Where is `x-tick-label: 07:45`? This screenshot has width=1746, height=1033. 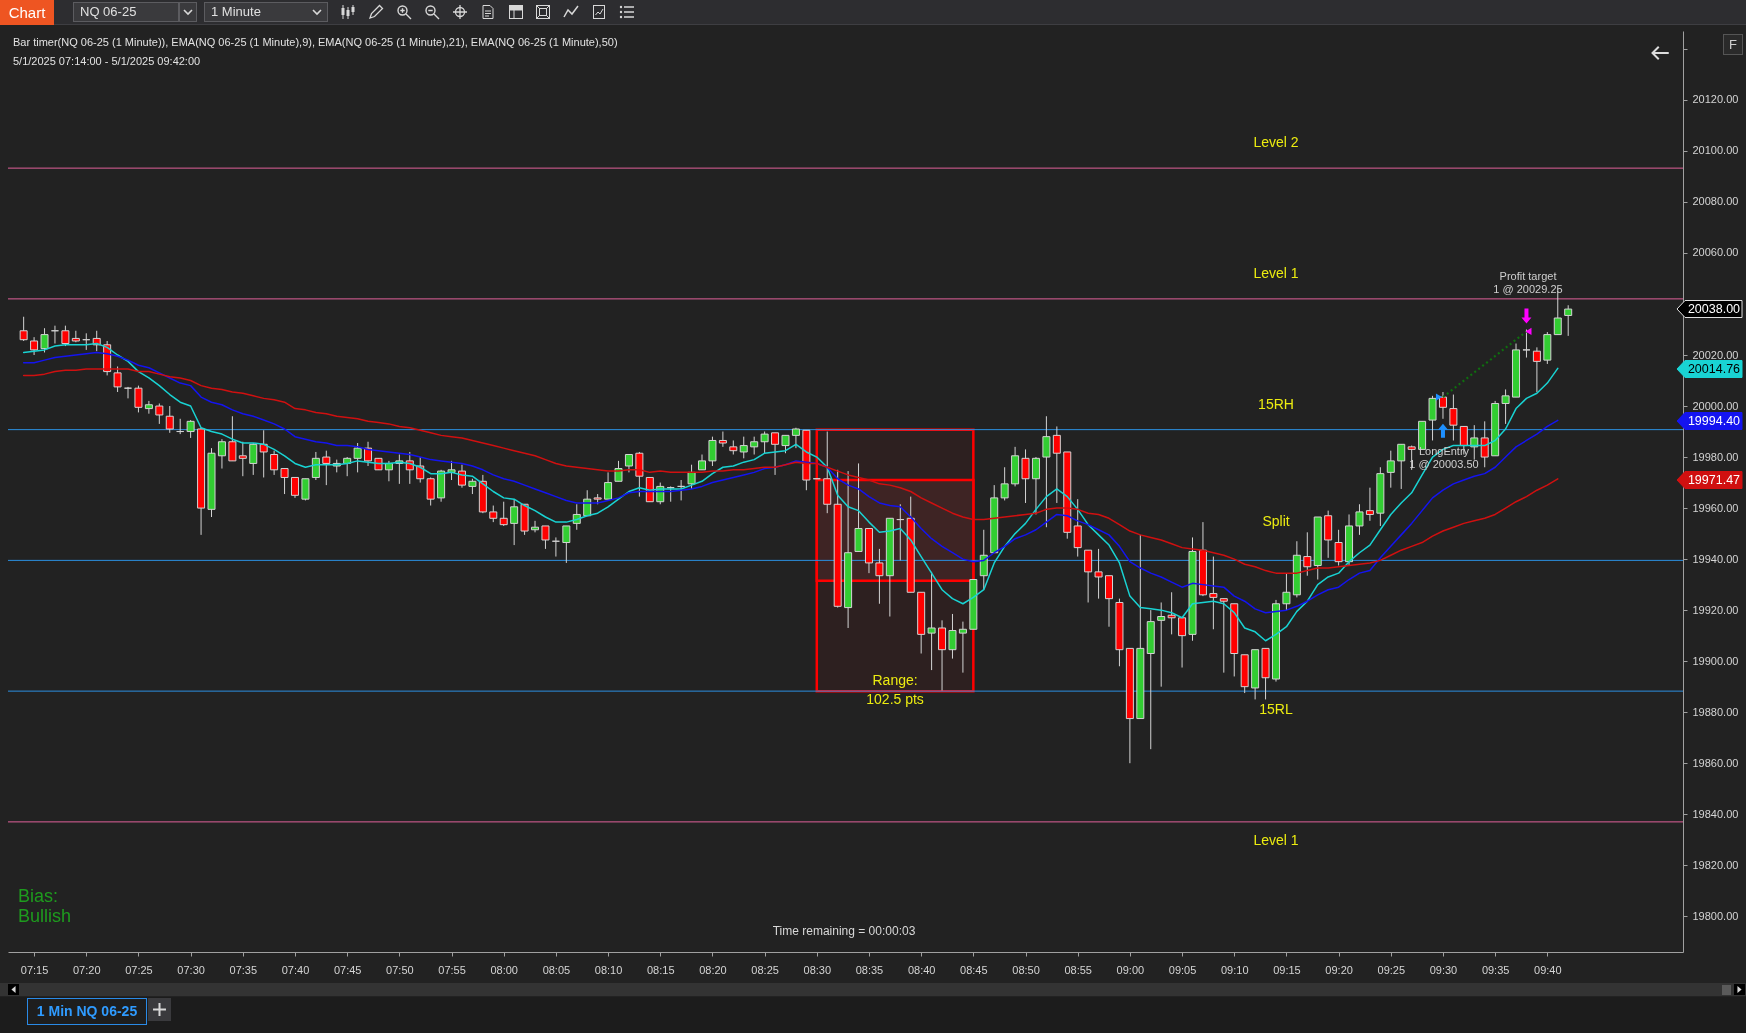 x-tick-label: 07:45 is located at coordinates (347, 969).